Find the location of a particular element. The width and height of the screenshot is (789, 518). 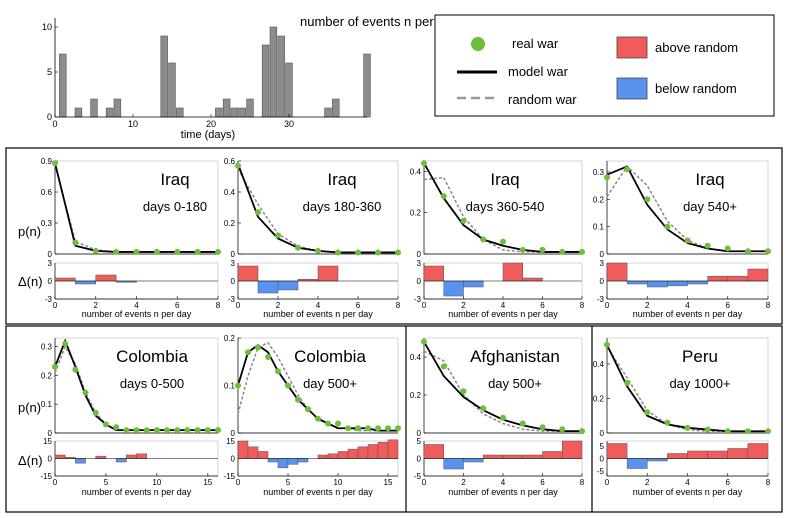

panel-war-title: Iraq is located at coordinates (504, 179).